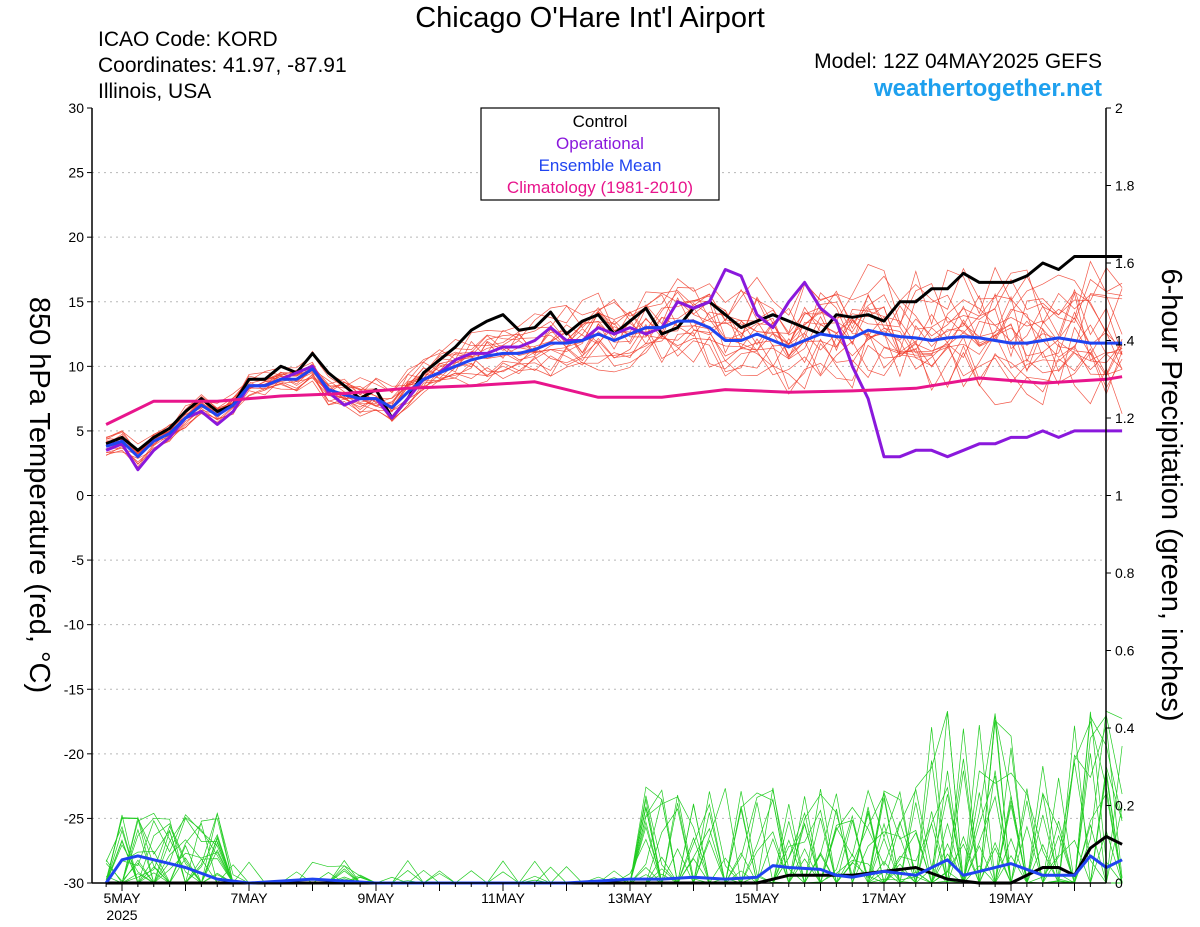 This screenshot has width=1200, height=927. Describe the element at coordinates (987, 88) in the screenshot. I see `site-link: weathertogether.net` at that location.